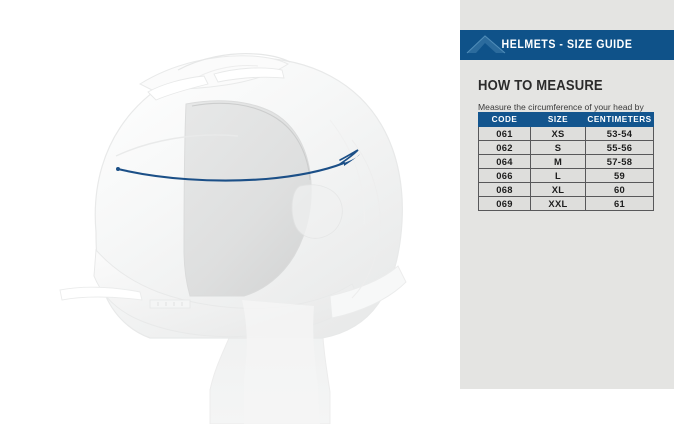 This screenshot has width=700, height=424. I want to click on tape-measure-end-arrow, so click(352, 160).